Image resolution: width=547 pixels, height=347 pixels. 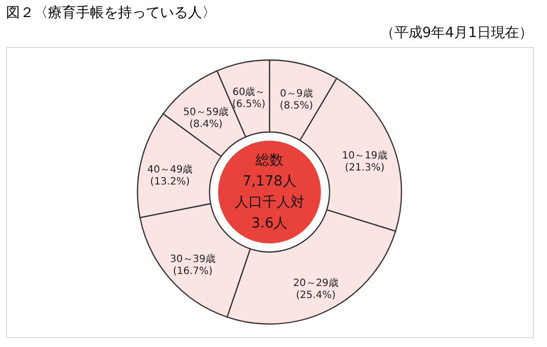 What do you see at coordinates (192, 272) in the screenshot?
I see `data-label: (16.7%)` at bounding box center [192, 272].